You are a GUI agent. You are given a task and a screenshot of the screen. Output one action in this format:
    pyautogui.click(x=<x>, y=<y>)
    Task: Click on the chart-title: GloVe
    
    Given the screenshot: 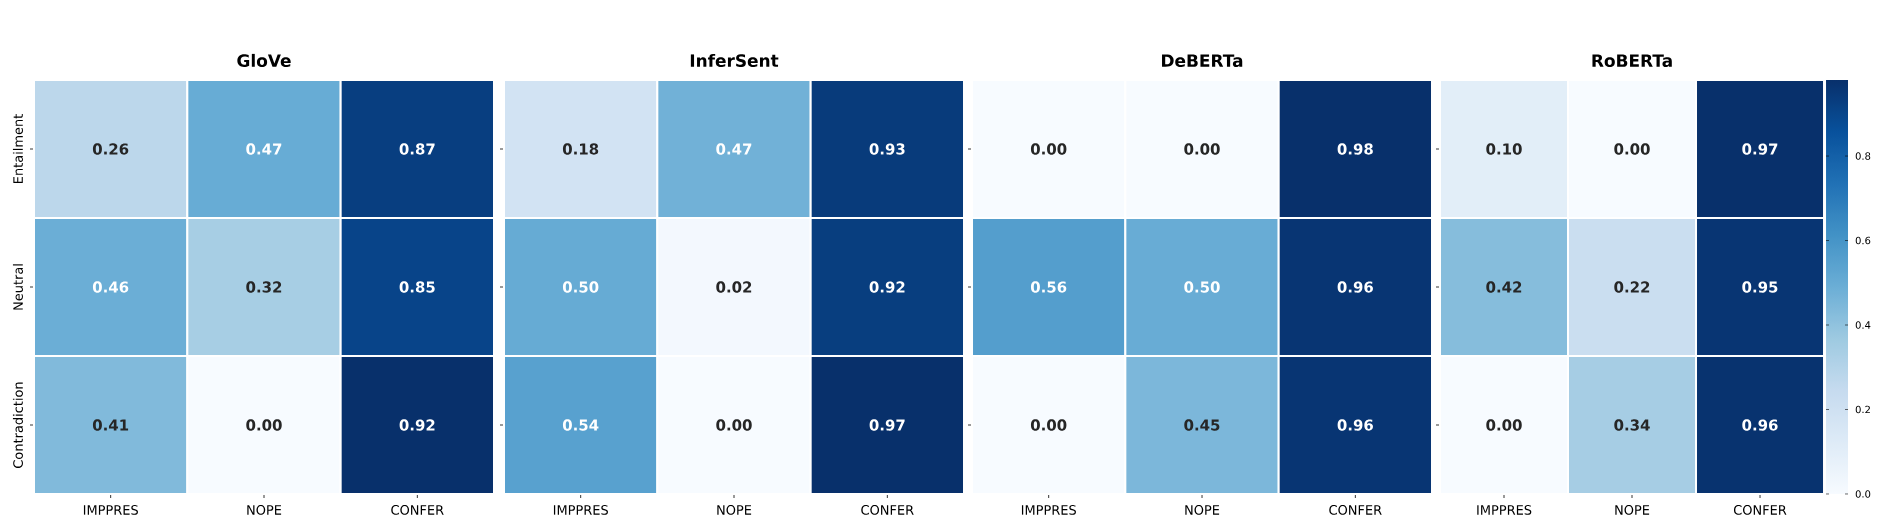 What is the action you would take?
    pyautogui.click(x=264, y=60)
    